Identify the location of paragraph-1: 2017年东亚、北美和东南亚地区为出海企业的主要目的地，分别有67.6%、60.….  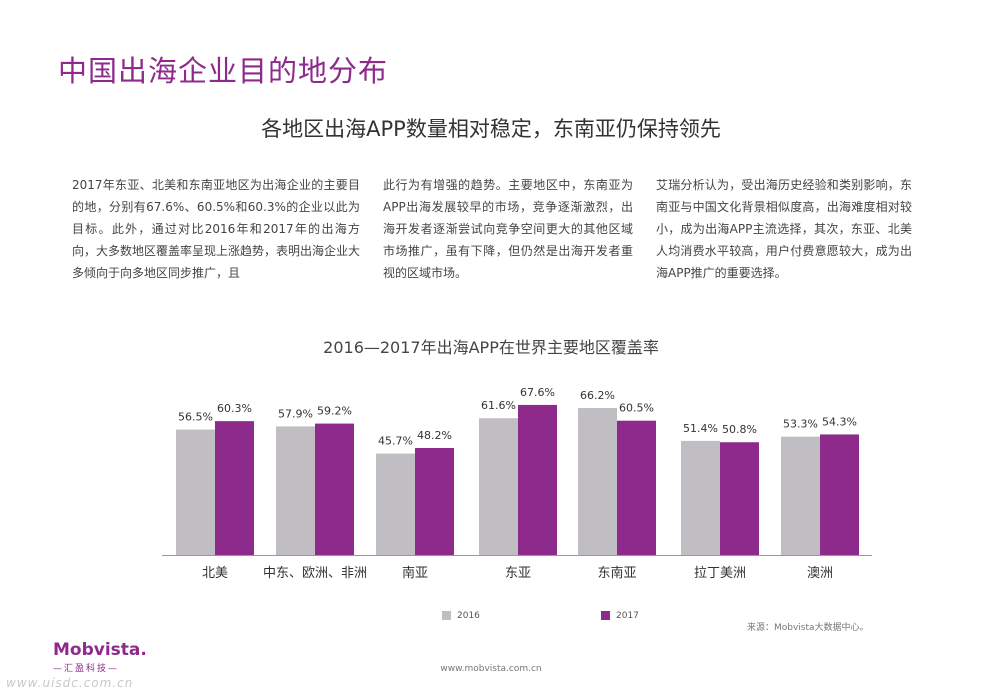
(216, 229).